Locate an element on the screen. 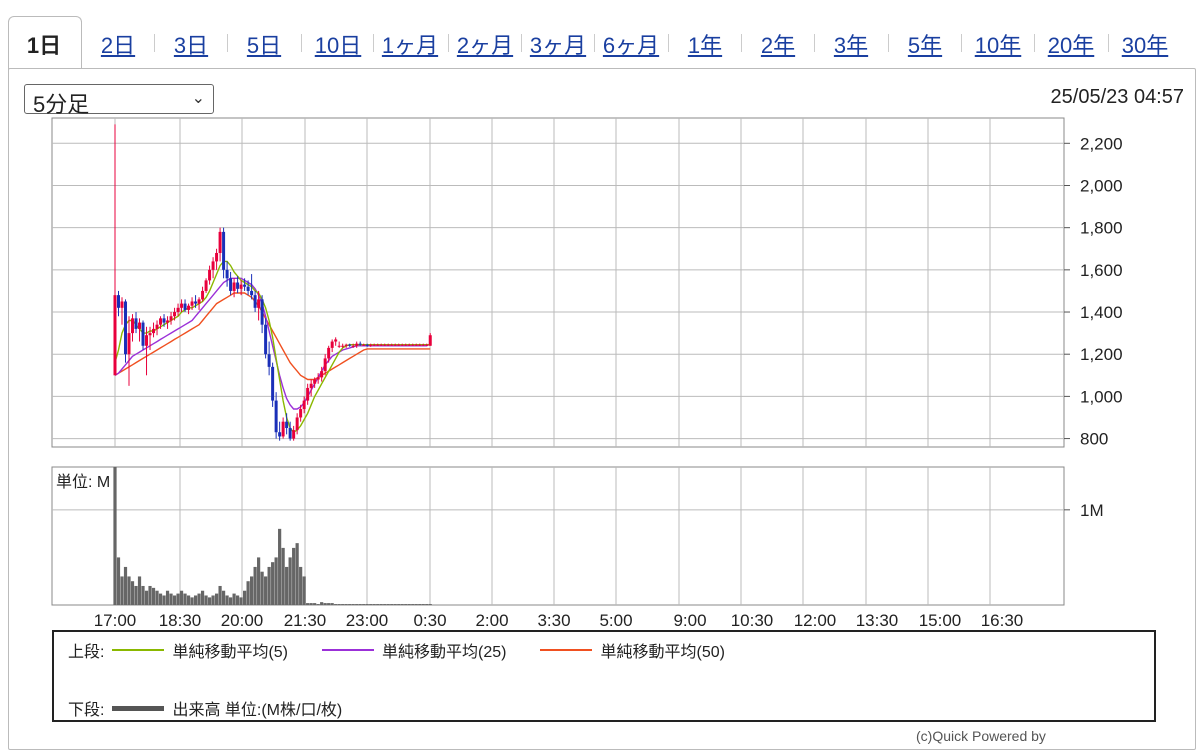 Image resolution: width=1200 pixels, height=750 pixels. price-y-tick-label: 2,200 is located at coordinates (1101, 143).